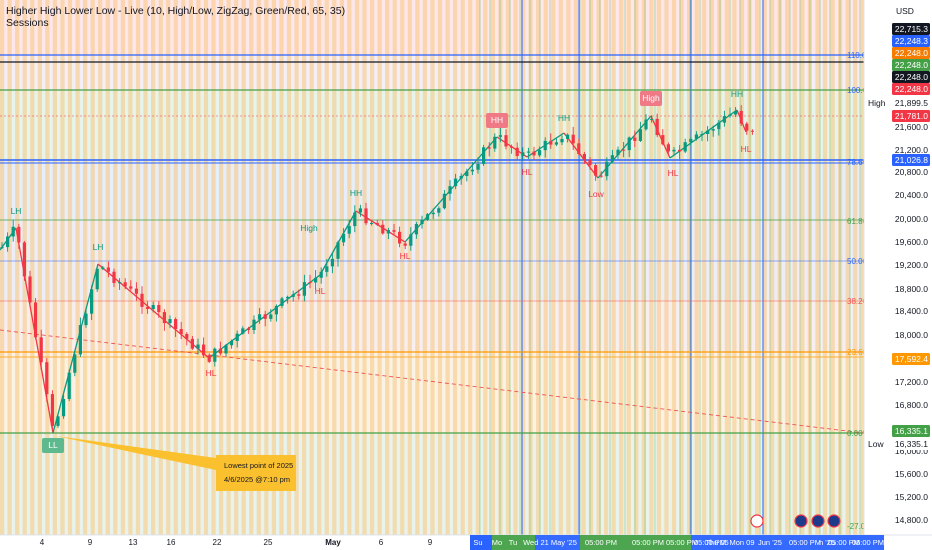  Describe the element at coordinates (911, 160) in the screenshot. I see `price-badge-value: 21,026.8` at that location.